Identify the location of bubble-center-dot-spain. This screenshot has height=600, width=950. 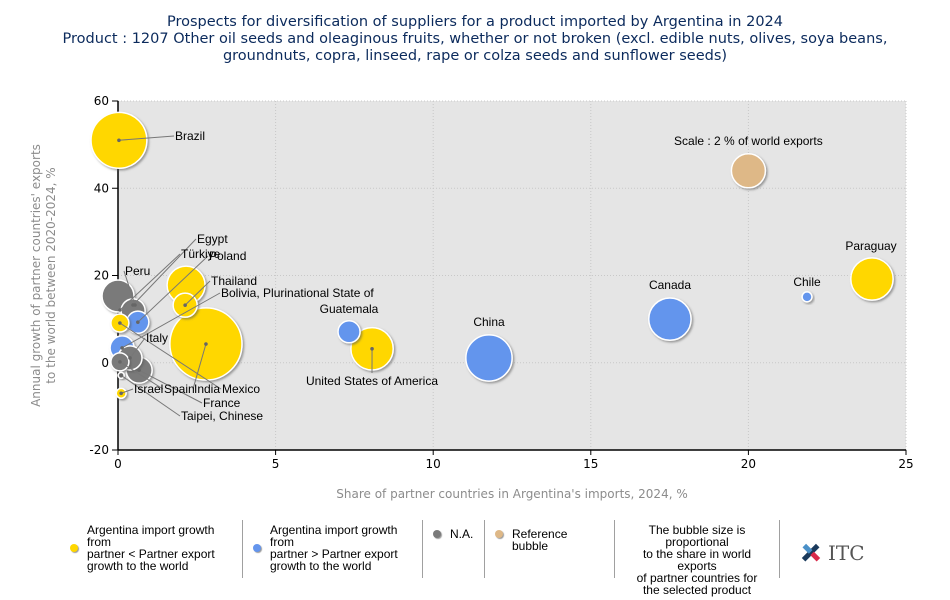
(120, 362).